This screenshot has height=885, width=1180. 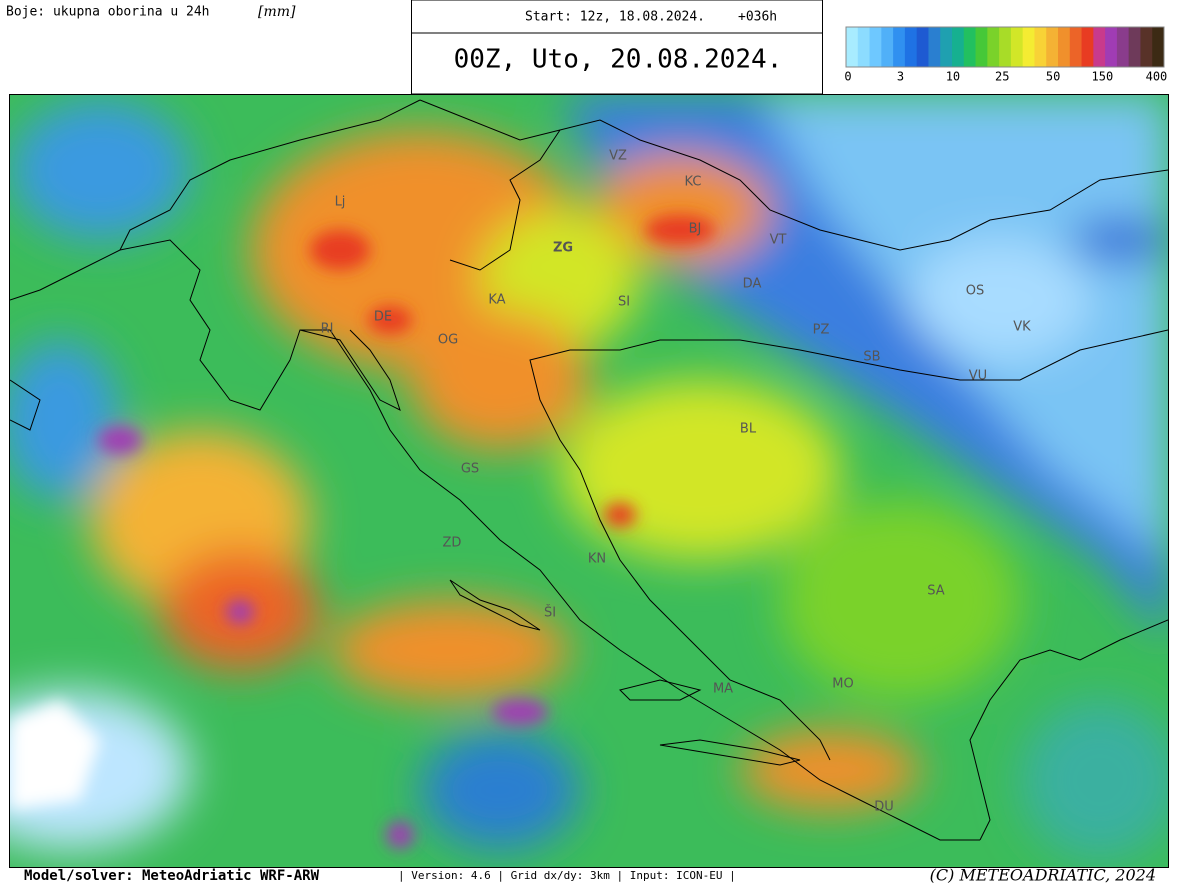 I want to click on city-label: KA, so click(x=496, y=300).